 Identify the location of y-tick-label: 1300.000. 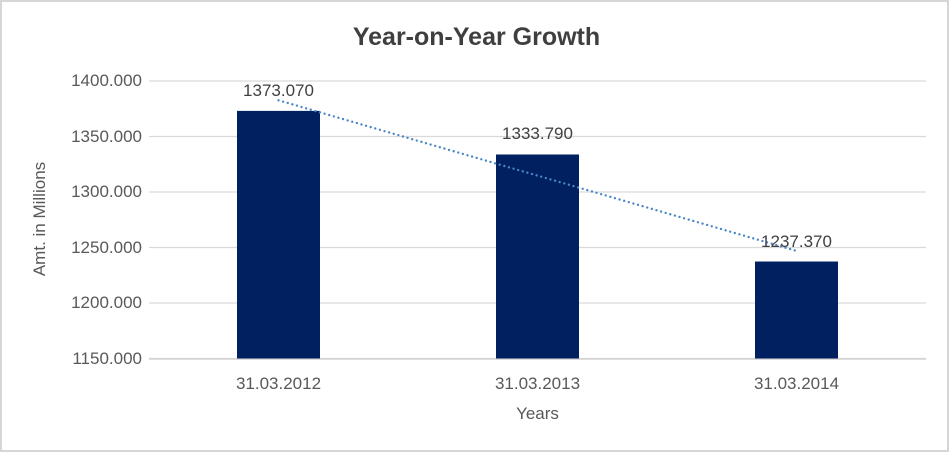
(106, 191).